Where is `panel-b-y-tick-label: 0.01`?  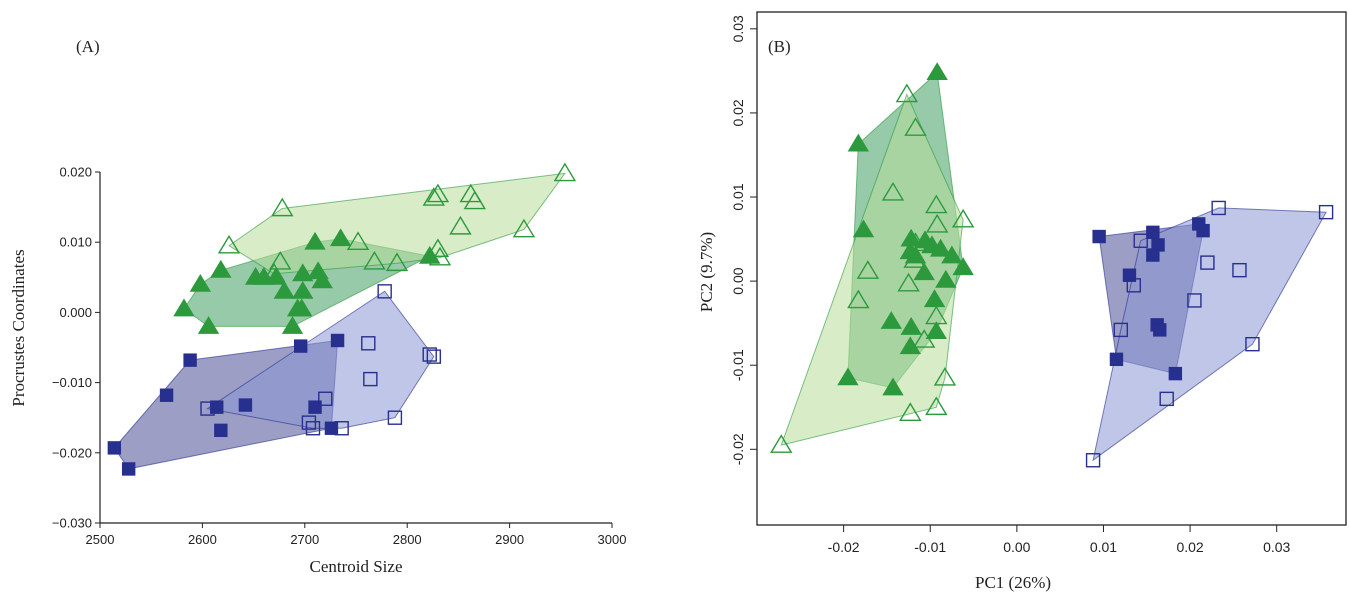 panel-b-y-tick-label: 0.01 is located at coordinates (738, 196).